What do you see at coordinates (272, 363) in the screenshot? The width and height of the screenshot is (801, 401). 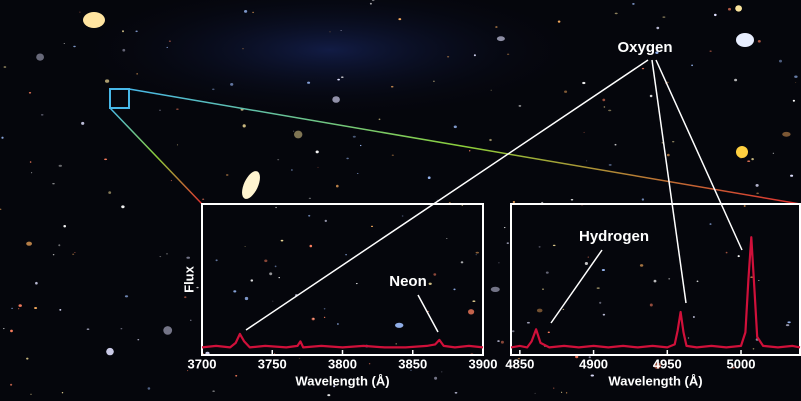 I see `x-tick-label: 3750` at bounding box center [272, 363].